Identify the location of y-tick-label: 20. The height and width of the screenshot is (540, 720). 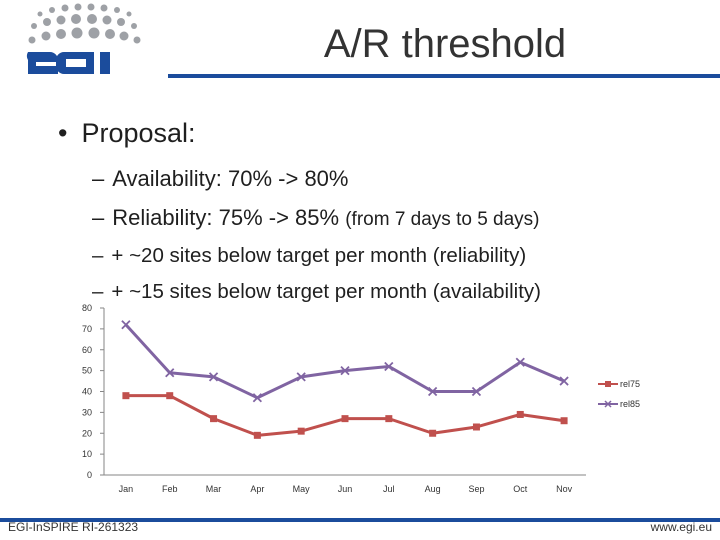
(87, 433).